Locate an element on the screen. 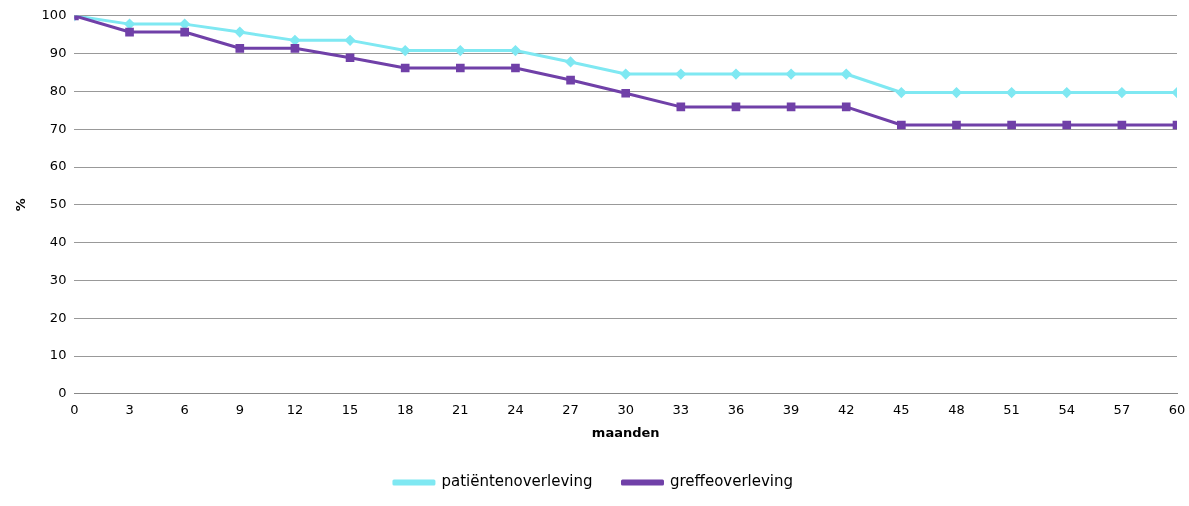 The height and width of the screenshot is (506, 1189). y-tick-label: 30 is located at coordinates (58, 279).